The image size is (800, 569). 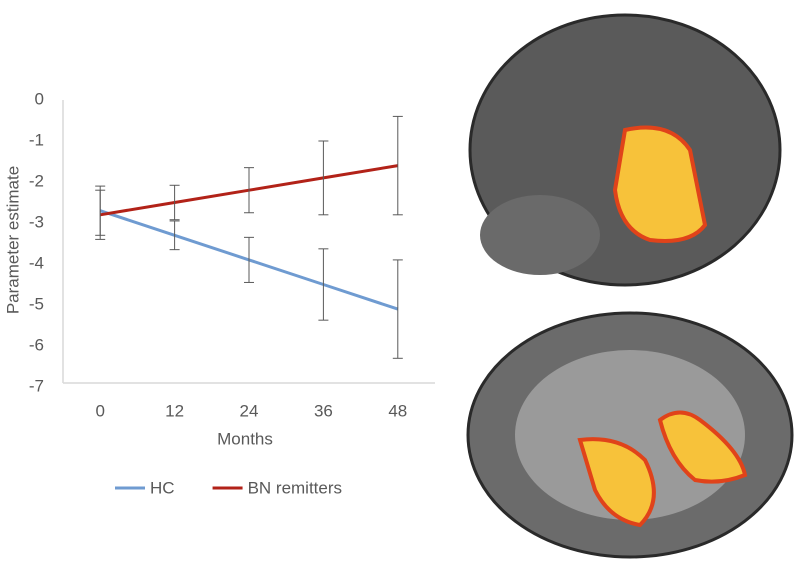 What do you see at coordinates (36, 262) in the screenshot?
I see `y-tick-label: -4` at bounding box center [36, 262].